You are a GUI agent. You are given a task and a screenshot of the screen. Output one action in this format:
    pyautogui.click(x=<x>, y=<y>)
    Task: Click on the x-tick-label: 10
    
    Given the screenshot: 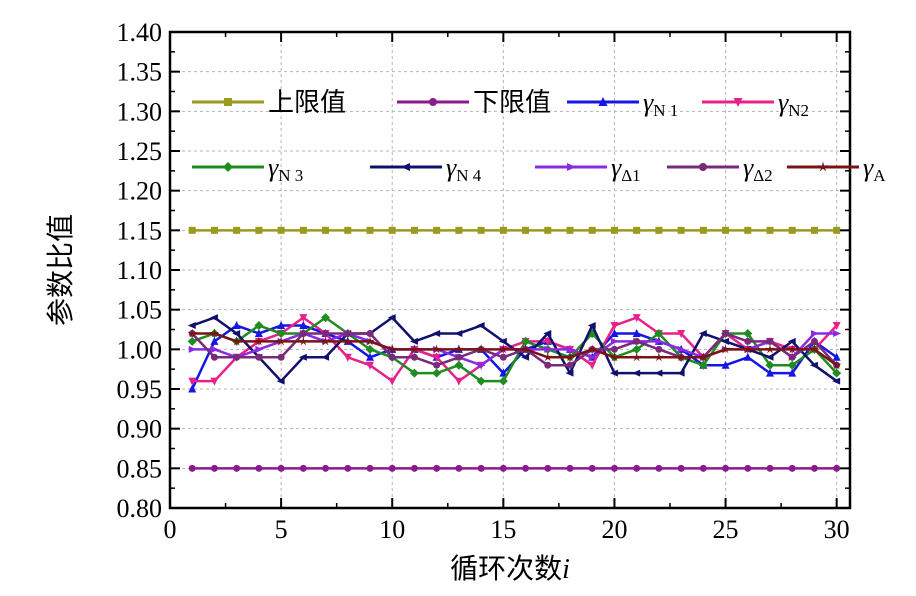 What is the action you would take?
    pyautogui.click(x=392, y=529)
    